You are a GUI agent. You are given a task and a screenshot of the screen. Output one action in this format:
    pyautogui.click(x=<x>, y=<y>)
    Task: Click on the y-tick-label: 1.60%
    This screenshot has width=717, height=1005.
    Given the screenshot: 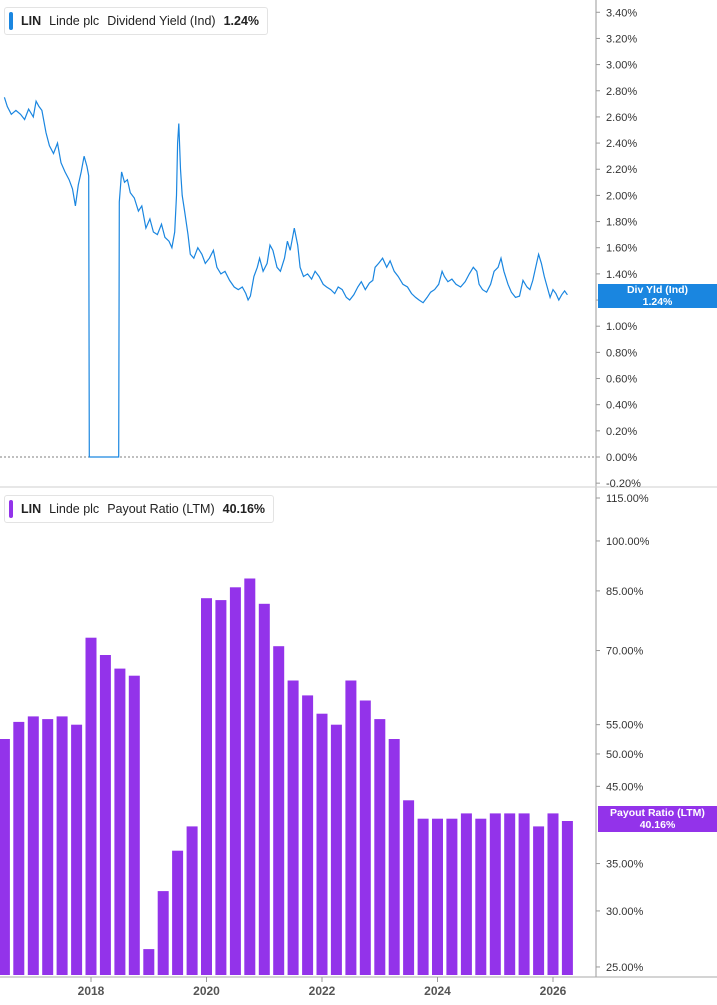 What is the action you would take?
    pyautogui.click(x=621, y=249)
    